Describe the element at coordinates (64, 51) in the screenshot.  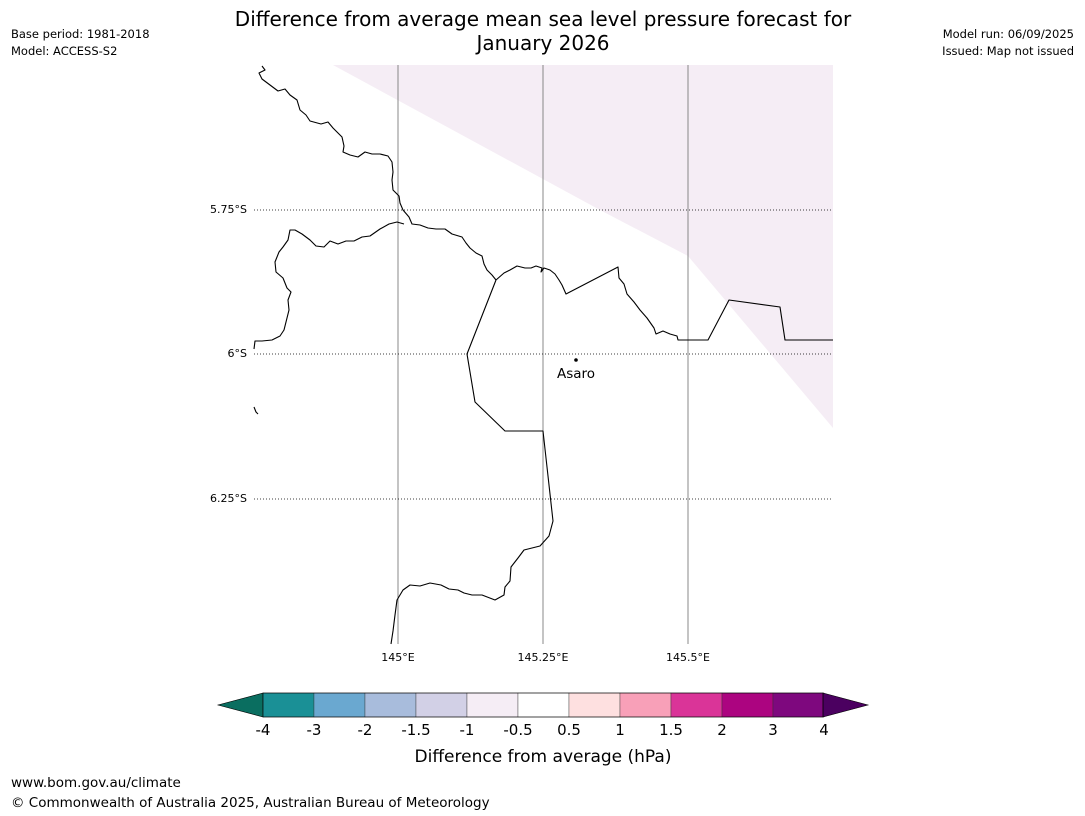
I see `model-text: Model: ACCESS-S2` at that location.